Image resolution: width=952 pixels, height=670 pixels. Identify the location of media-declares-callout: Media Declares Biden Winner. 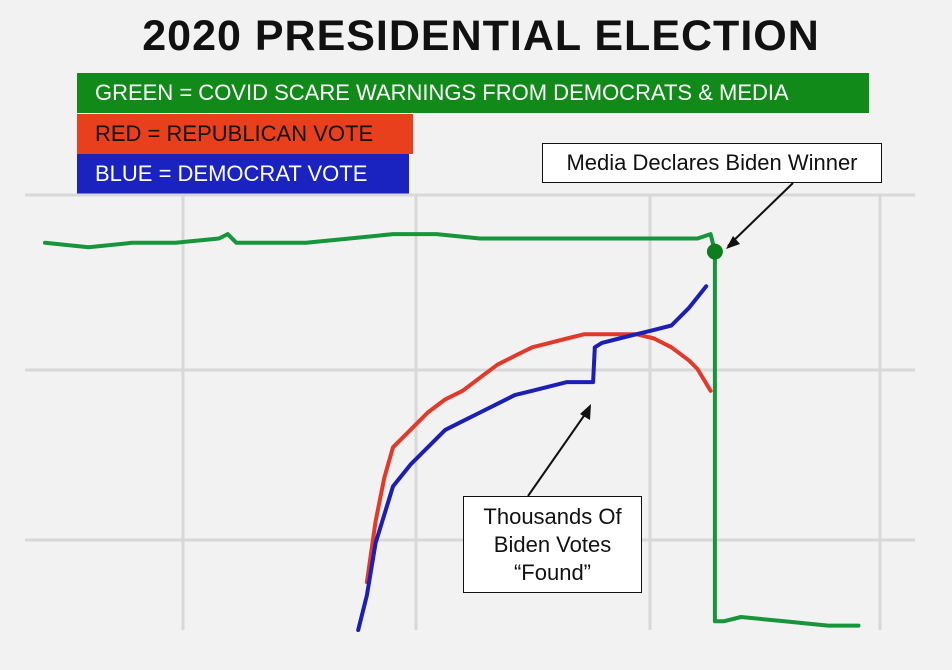
(712, 163).